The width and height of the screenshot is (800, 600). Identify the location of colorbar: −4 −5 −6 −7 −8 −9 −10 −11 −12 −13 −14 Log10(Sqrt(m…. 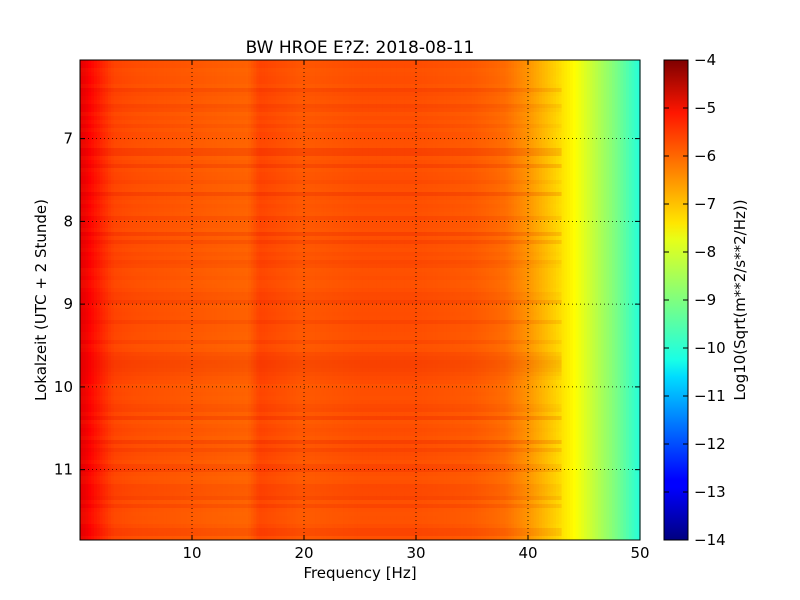
(706, 300).